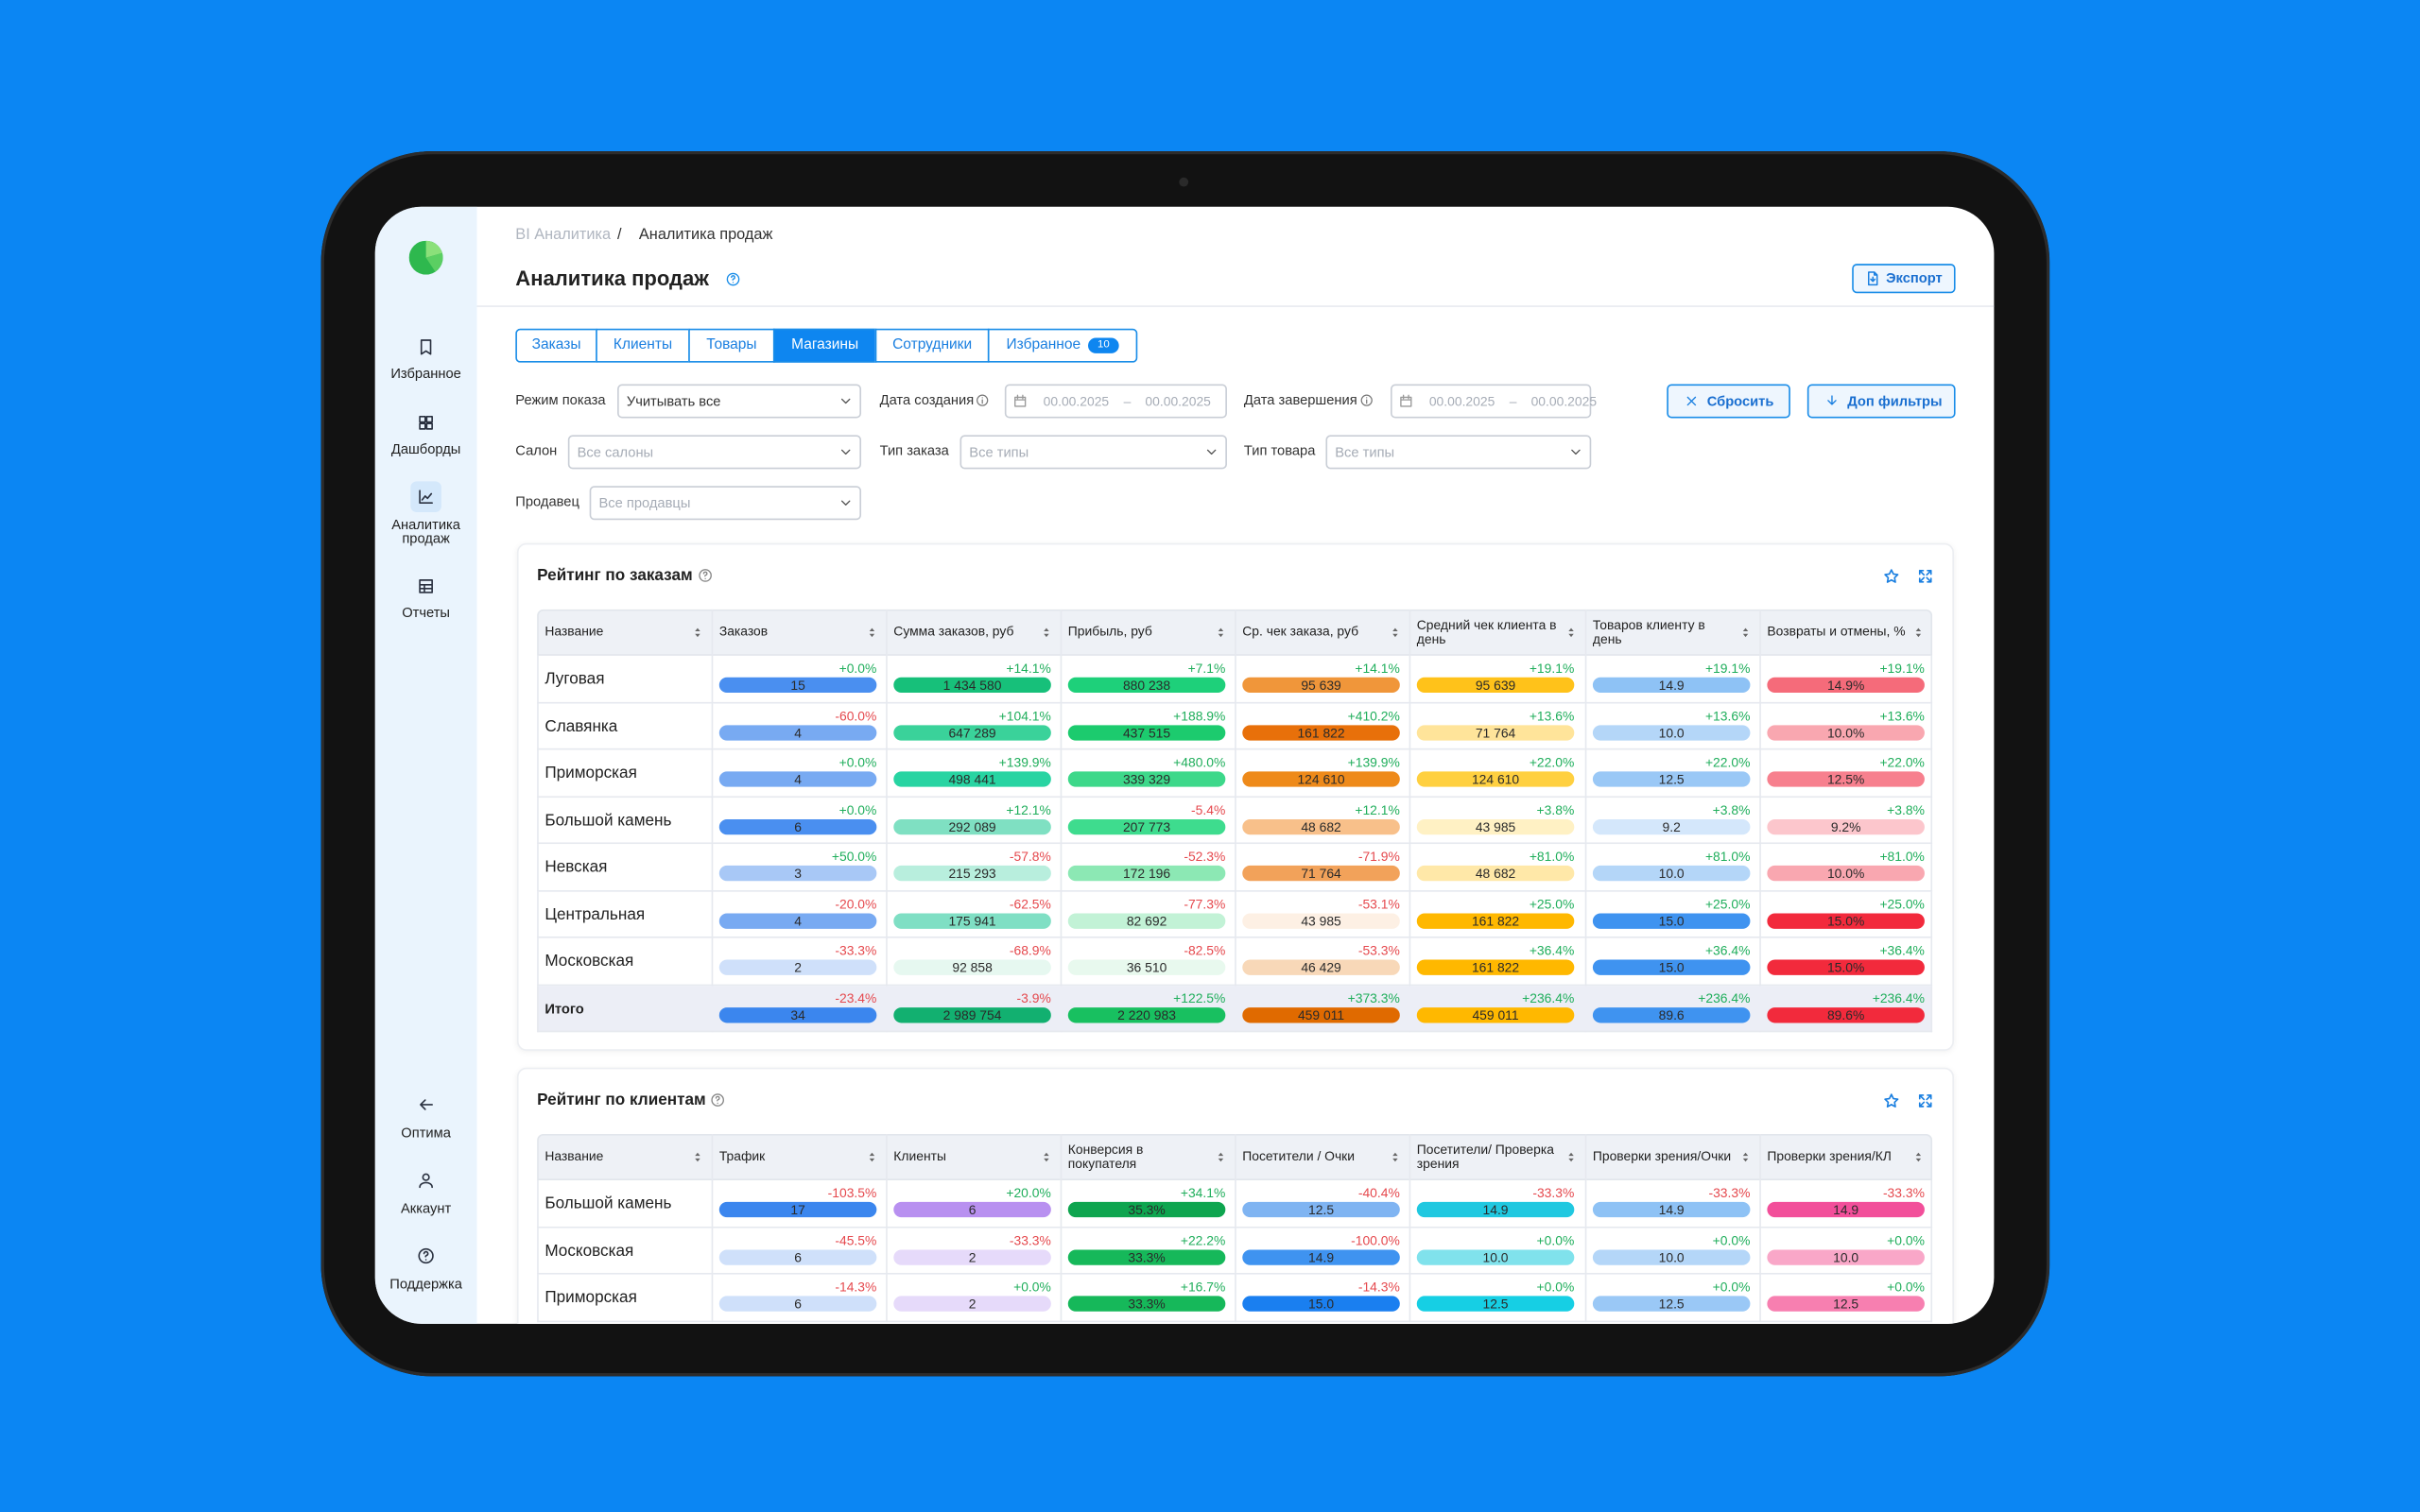 Image resolution: width=2420 pixels, height=1512 pixels. I want to click on tab: Магазины, so click(824, 345).